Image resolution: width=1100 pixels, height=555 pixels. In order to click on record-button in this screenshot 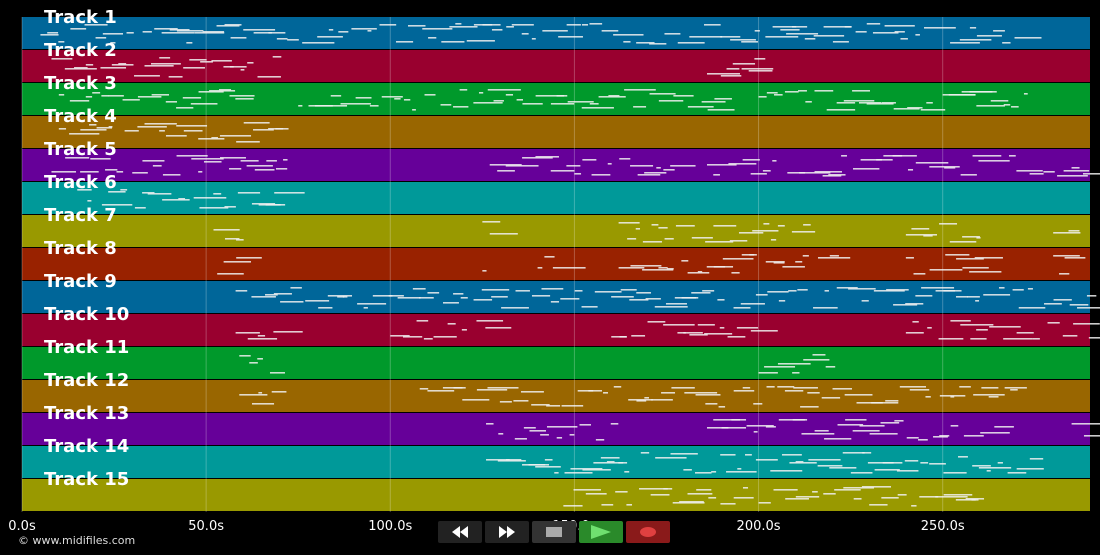, I will do `click(648, 532)`.